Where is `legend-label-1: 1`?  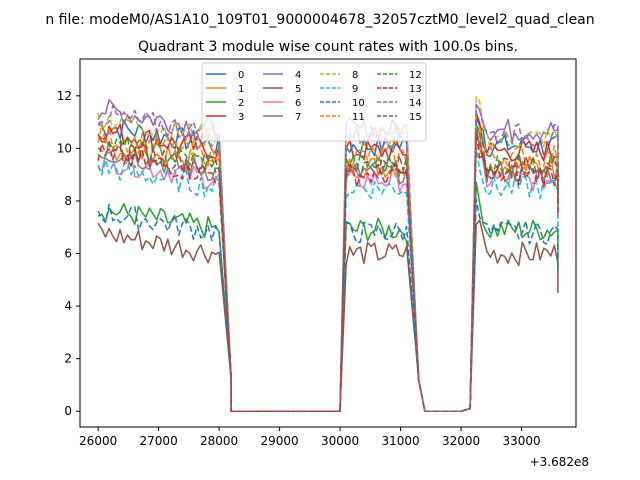
legend-label-1: 1 is located at coordinates (241, 89).